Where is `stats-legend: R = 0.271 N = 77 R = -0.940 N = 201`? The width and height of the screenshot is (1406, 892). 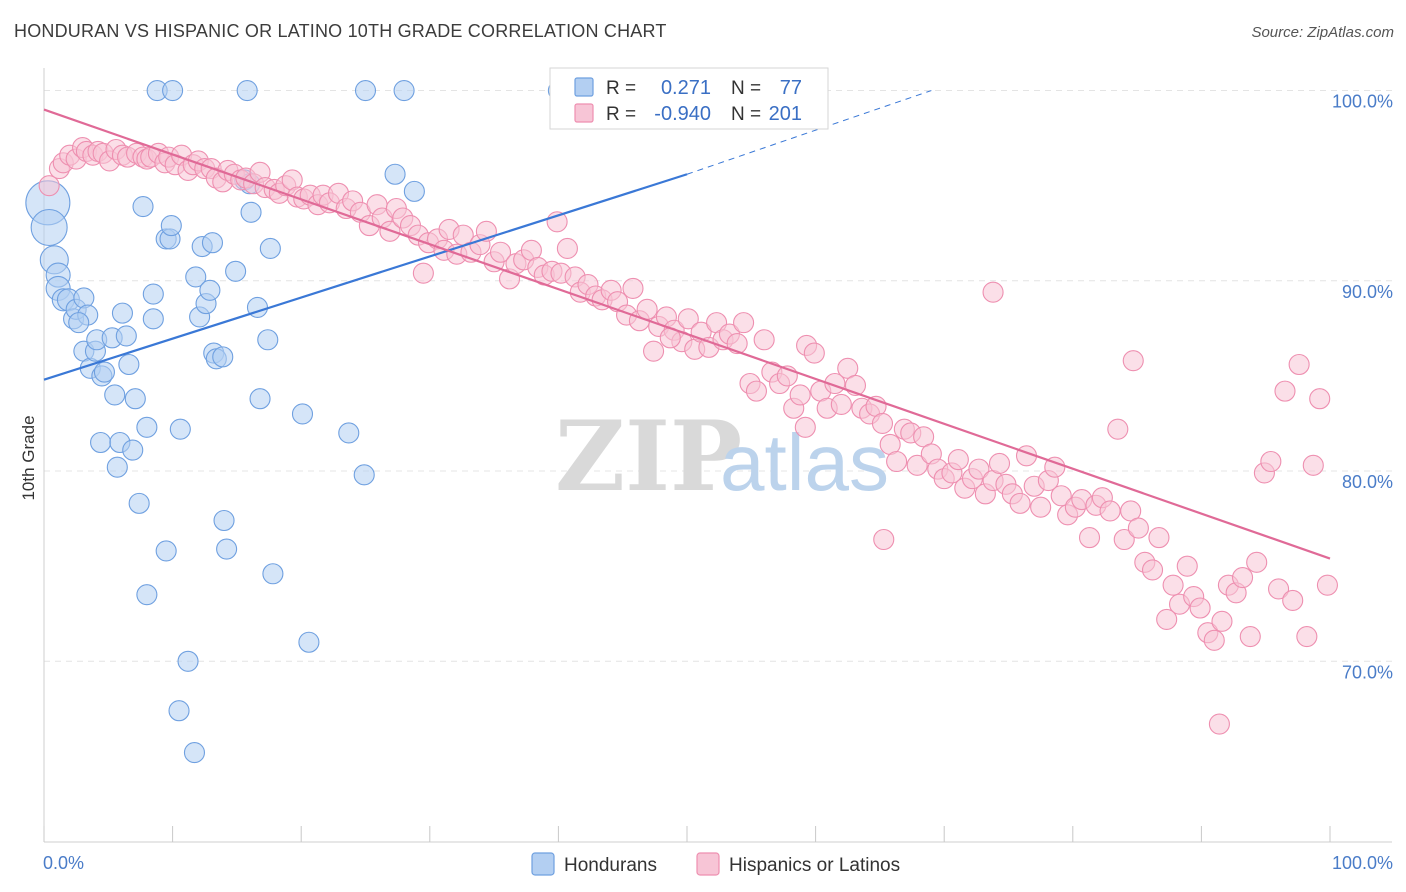 stats-legend: R = 0.271 N = 77 R = -0.940 N = 201 is located at coordinates (689, 98).